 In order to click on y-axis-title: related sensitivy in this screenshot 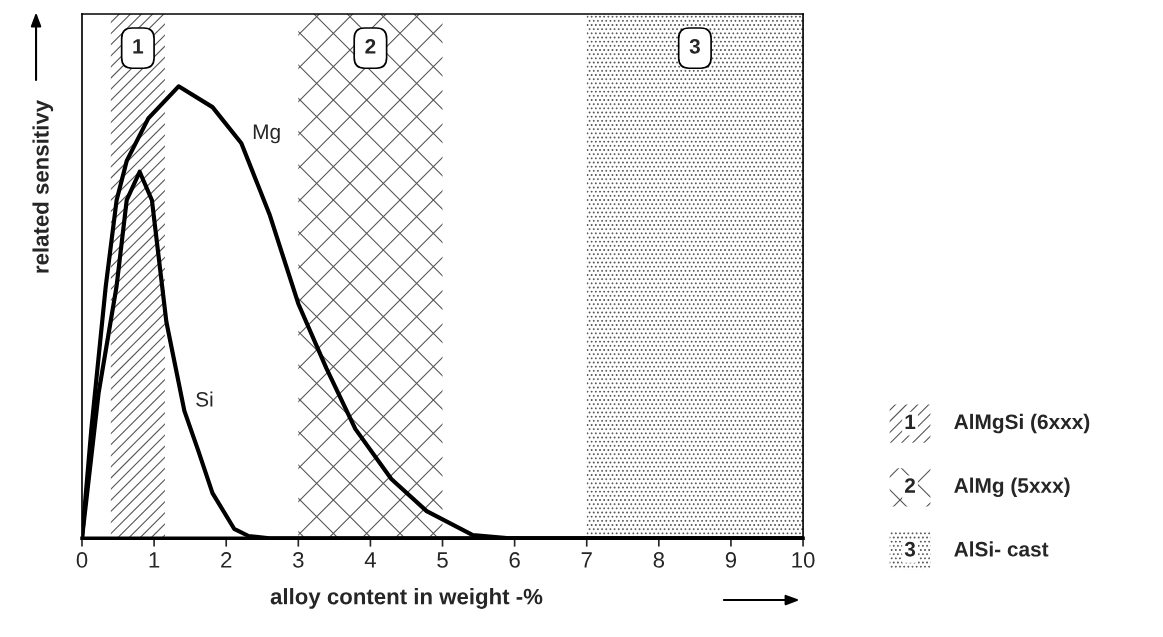, I will do `click(43, 186)`.